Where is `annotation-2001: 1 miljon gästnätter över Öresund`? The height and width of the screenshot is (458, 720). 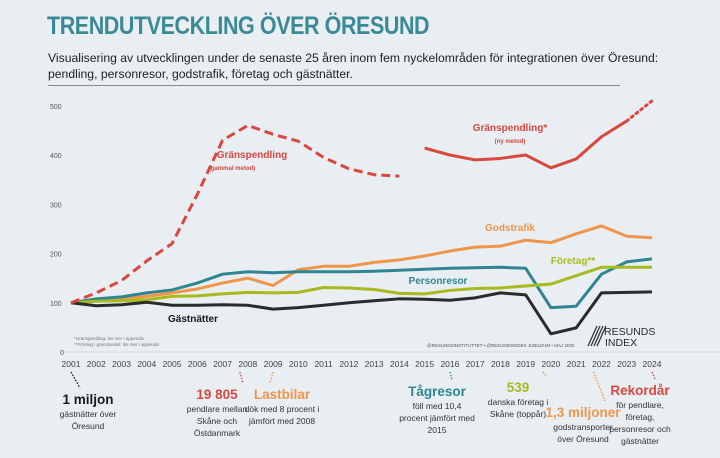
annotation-2001: 1 miljon gästnätter över Öresund is located at coordinates (88, 412).